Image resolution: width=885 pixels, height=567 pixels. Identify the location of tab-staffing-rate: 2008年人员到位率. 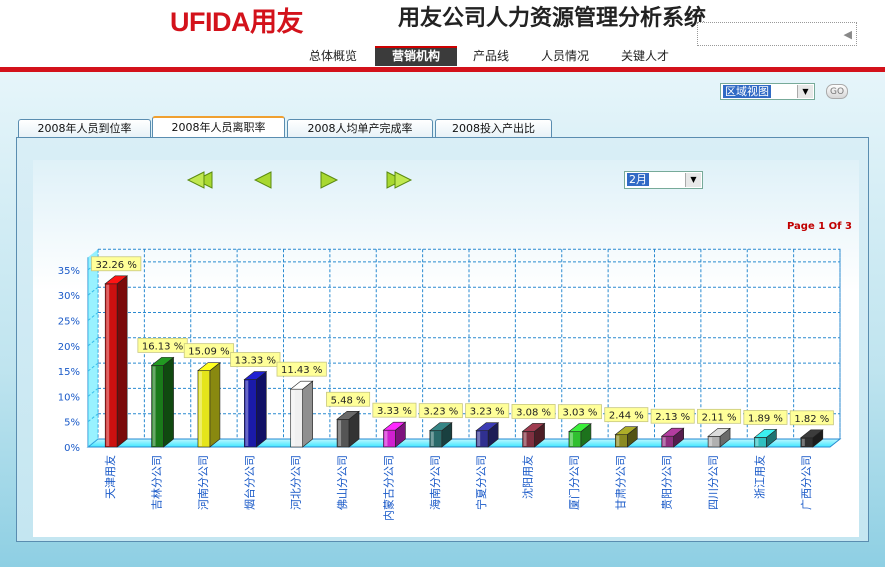
(84, 128).